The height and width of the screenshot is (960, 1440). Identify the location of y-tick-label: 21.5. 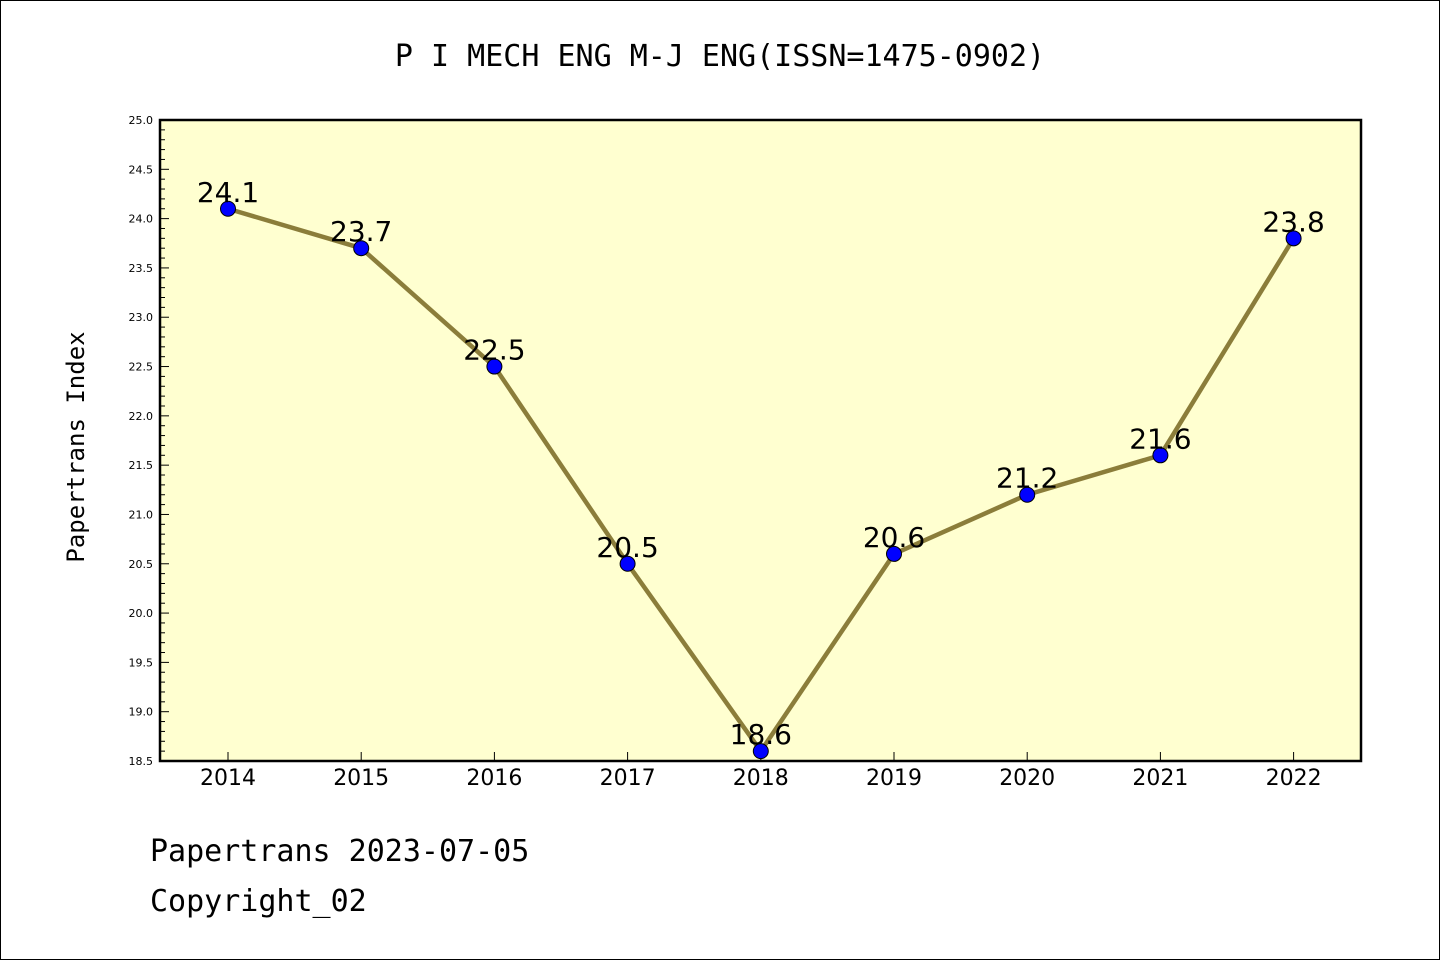
(141, 465).